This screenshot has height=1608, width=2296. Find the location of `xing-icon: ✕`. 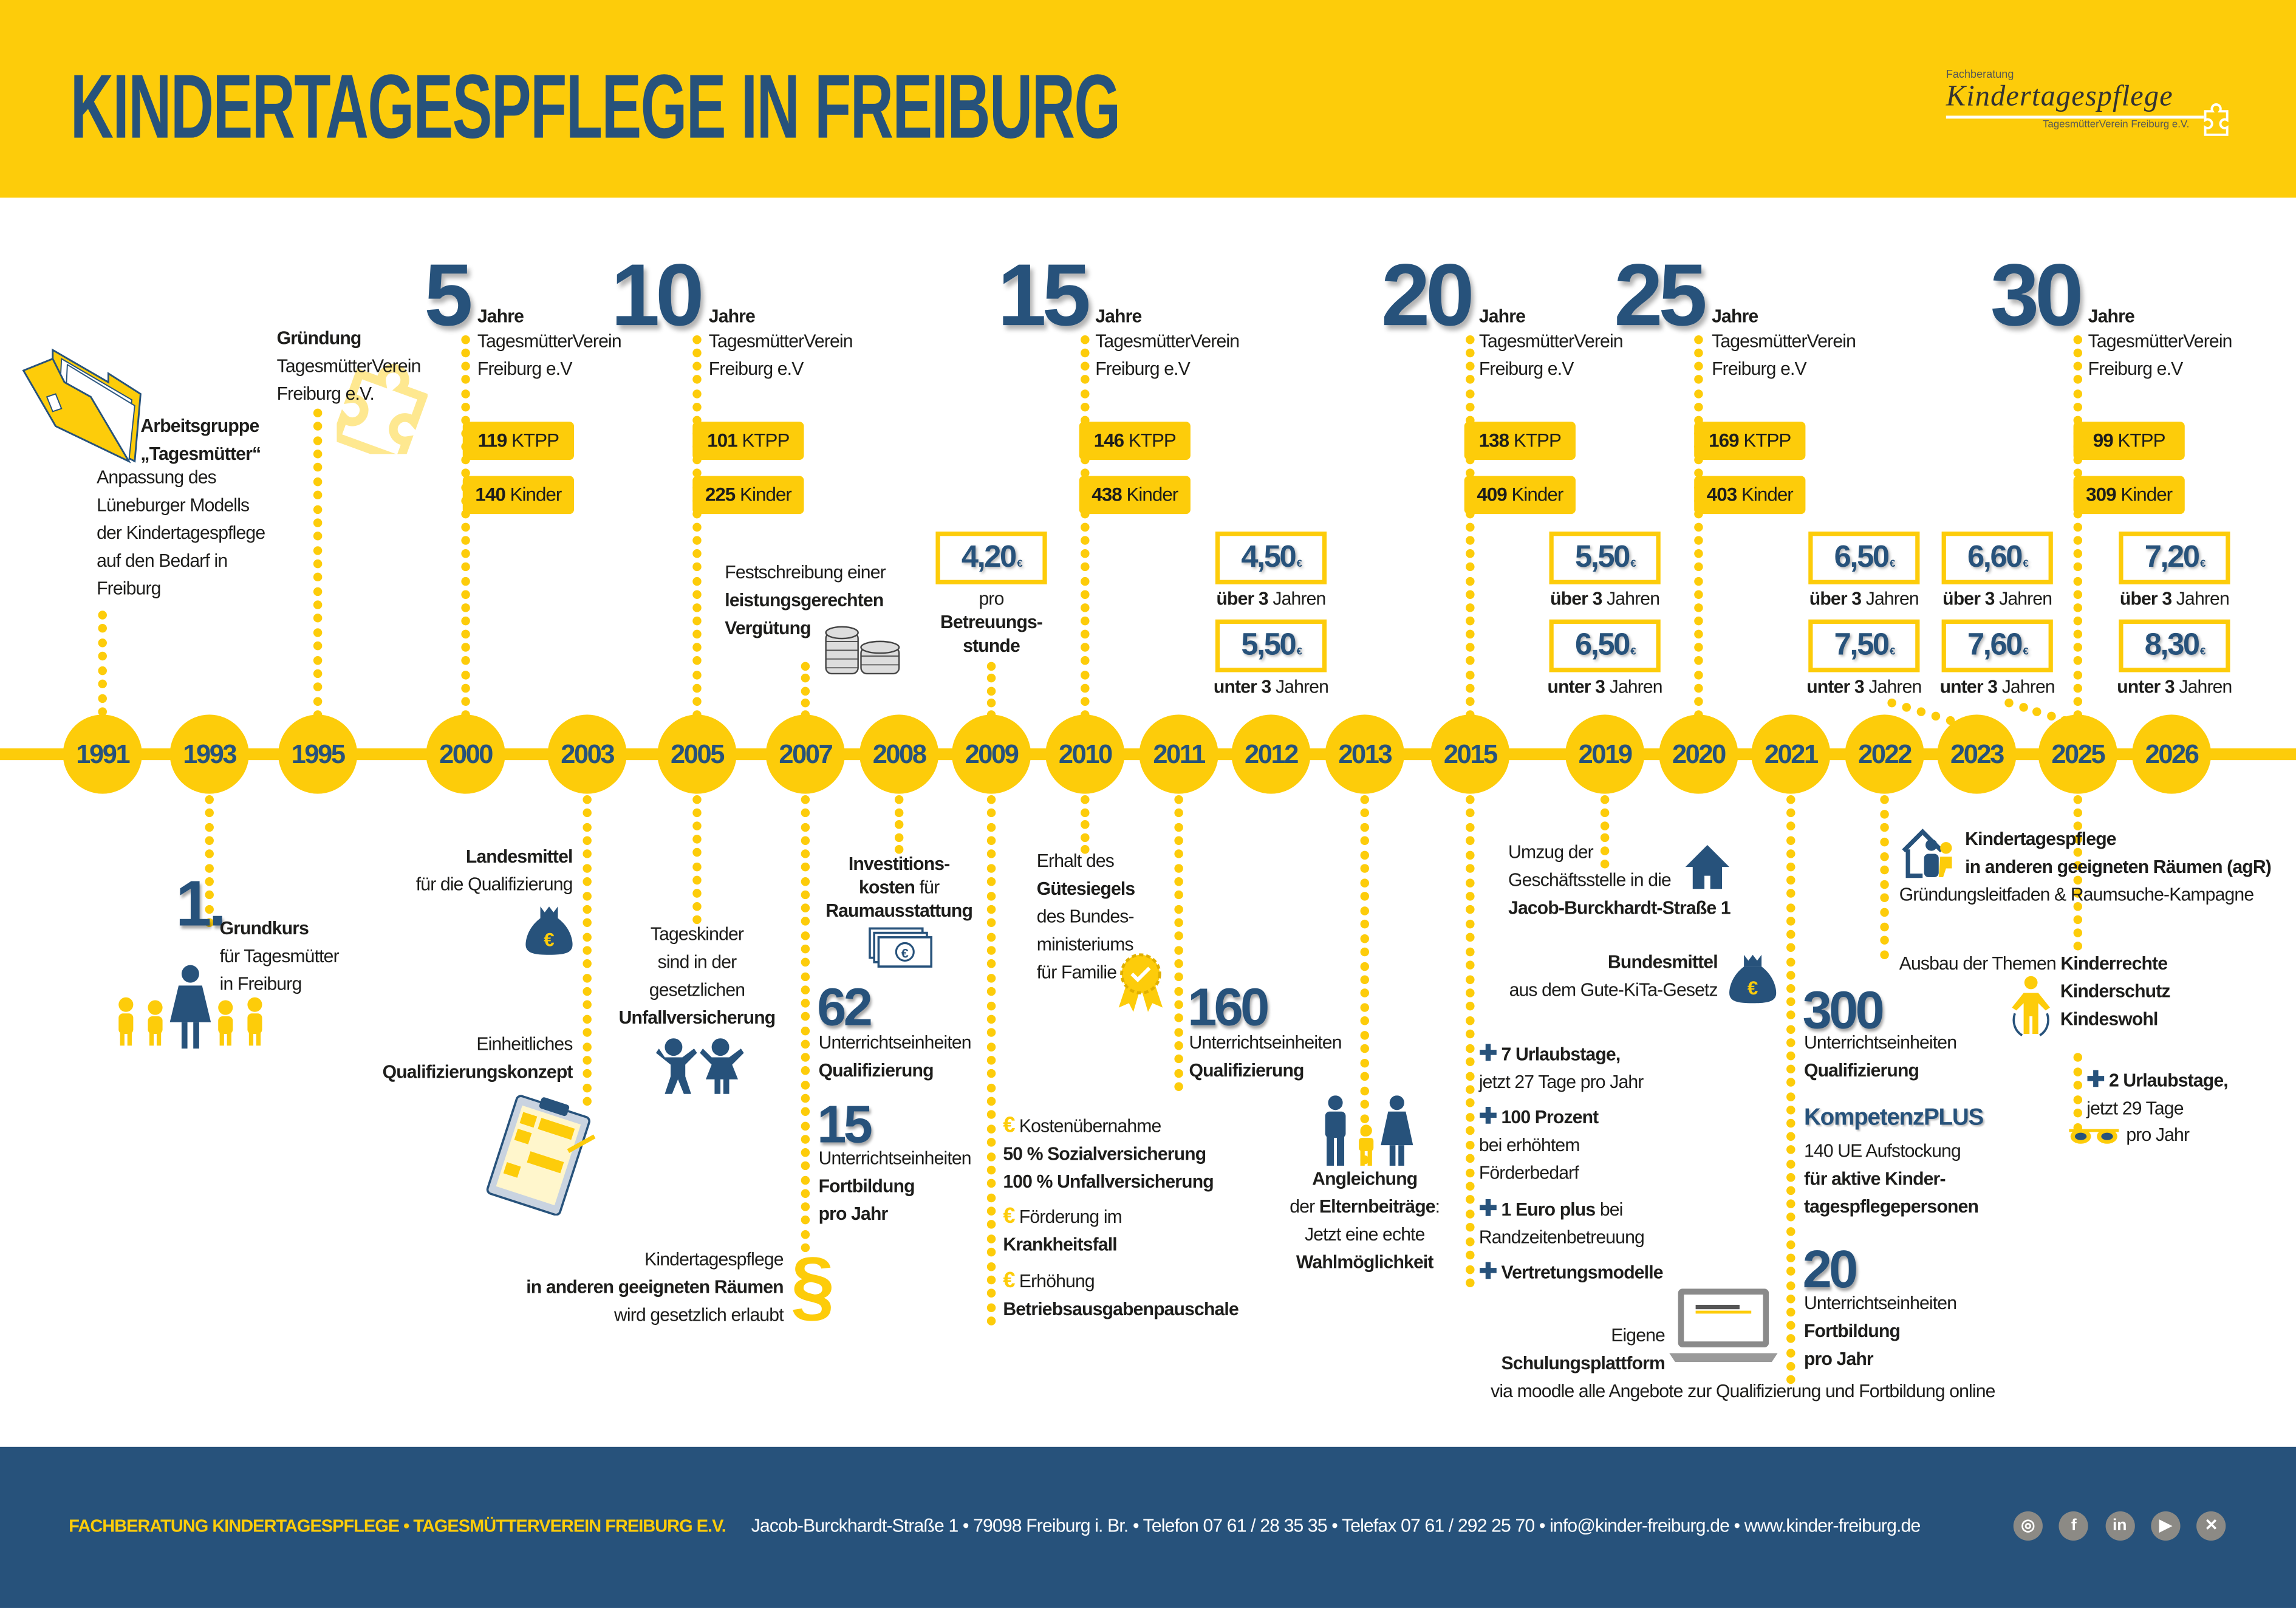

xing-icon: ✕ is located at coordinates (2211, 1526).